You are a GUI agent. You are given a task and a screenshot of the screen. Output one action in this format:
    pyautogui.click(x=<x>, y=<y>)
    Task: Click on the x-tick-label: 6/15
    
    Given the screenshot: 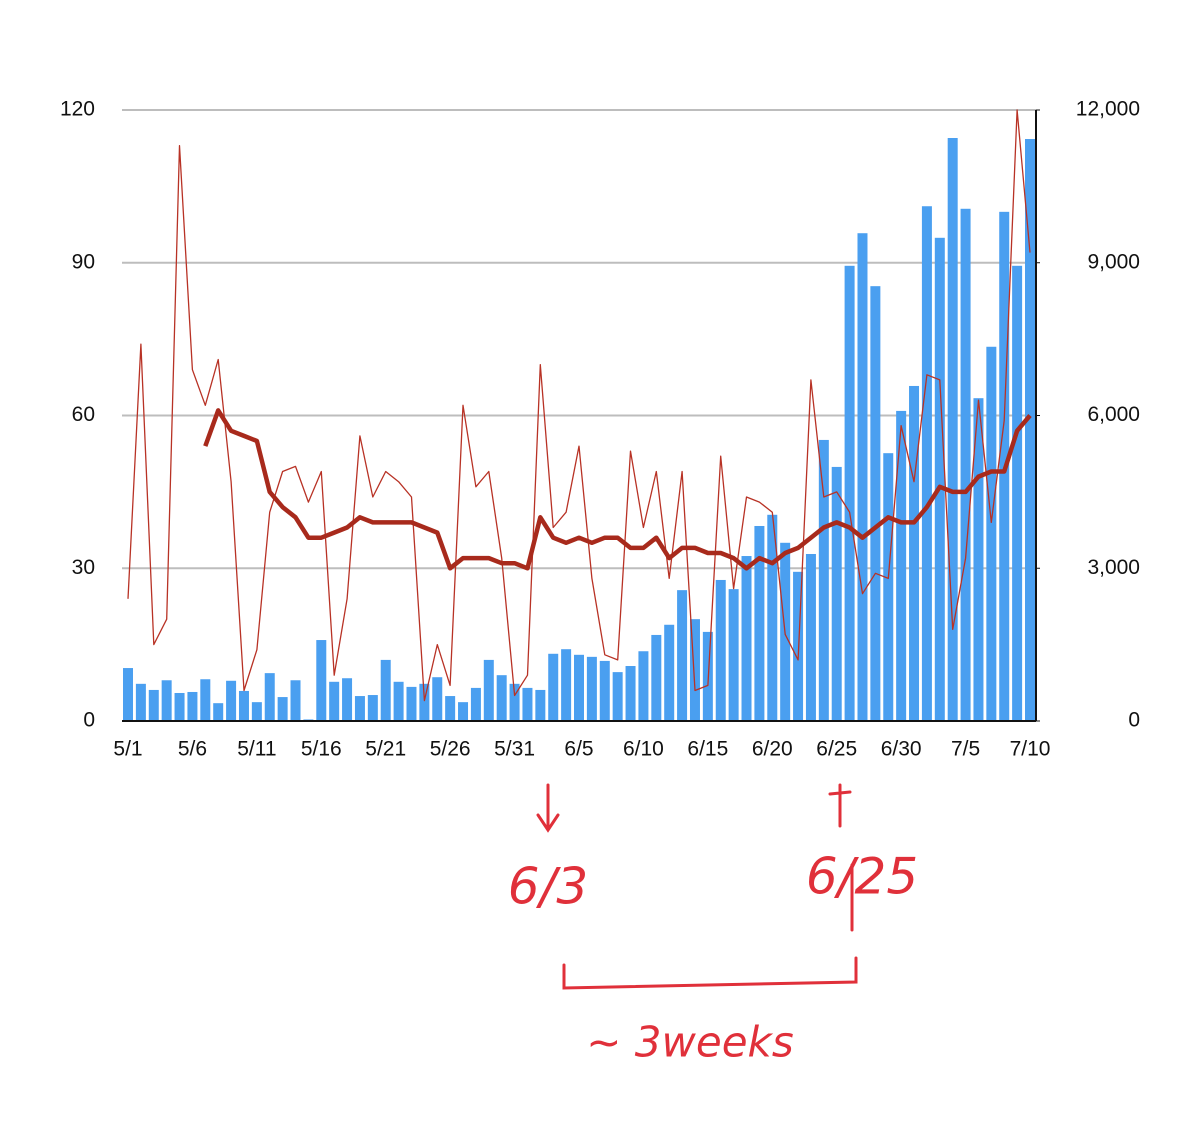 What is the action you would take?
    pyautogui.click(x=707, y=749)
    